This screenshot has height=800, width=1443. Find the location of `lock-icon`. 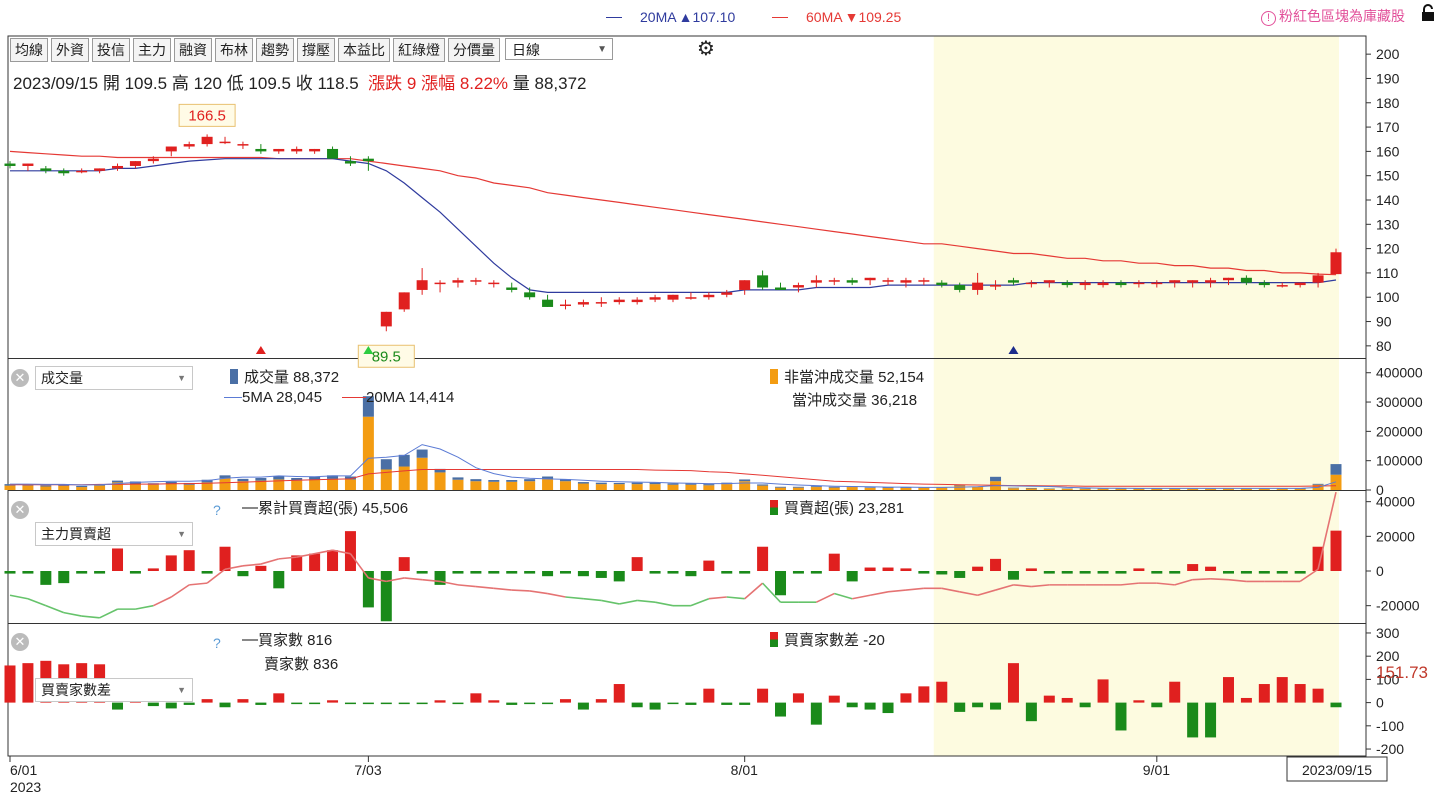

lock-icon is located at coordinates (1428, 15).